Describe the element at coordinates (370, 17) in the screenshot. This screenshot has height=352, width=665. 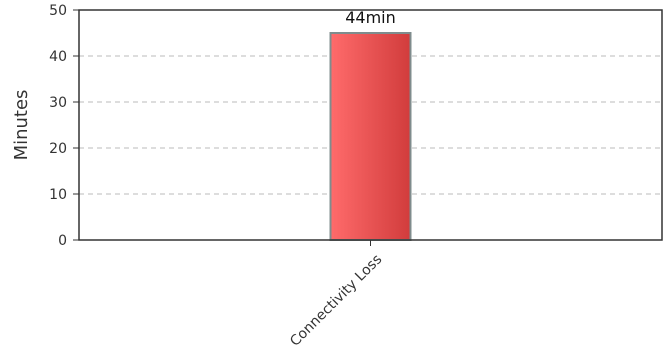
I see `bar-data-label: 44min` at that location.